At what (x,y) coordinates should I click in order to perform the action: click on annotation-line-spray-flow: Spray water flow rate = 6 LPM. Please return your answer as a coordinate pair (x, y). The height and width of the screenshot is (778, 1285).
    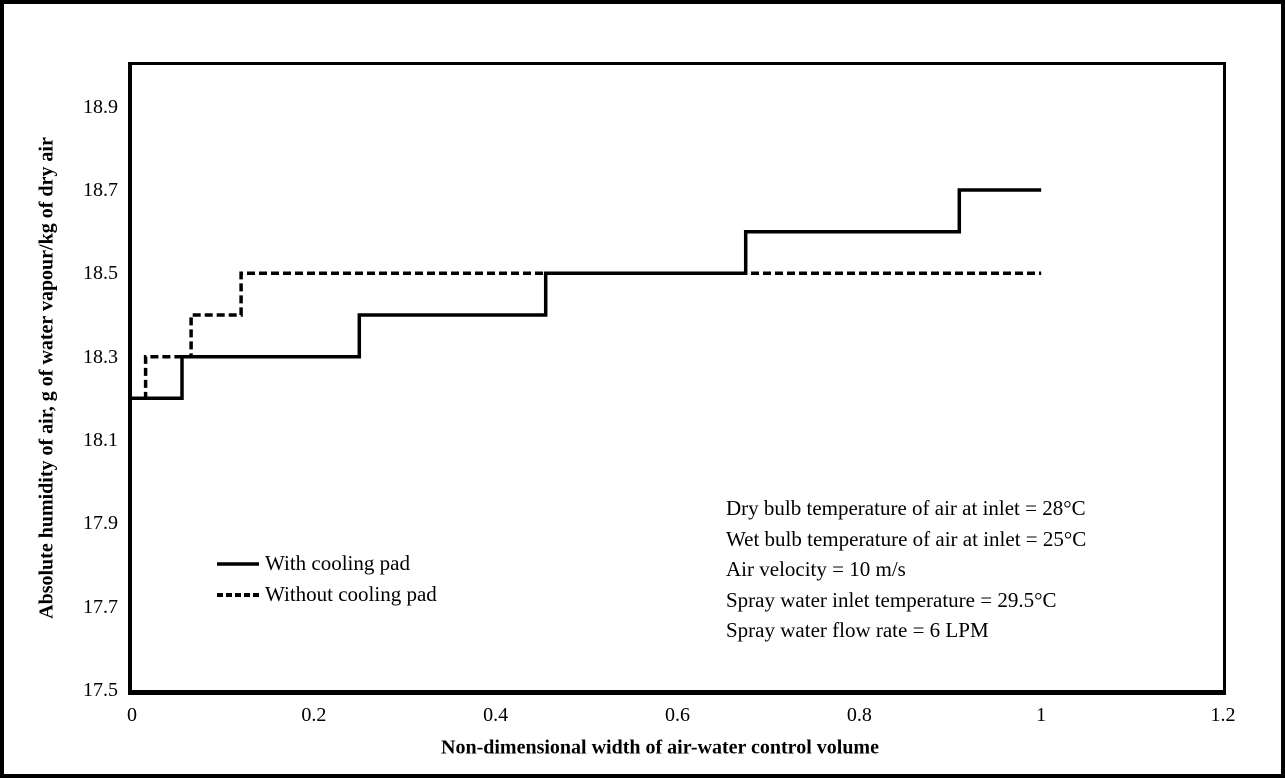
    Looking at the image, I should click on (857, 630).